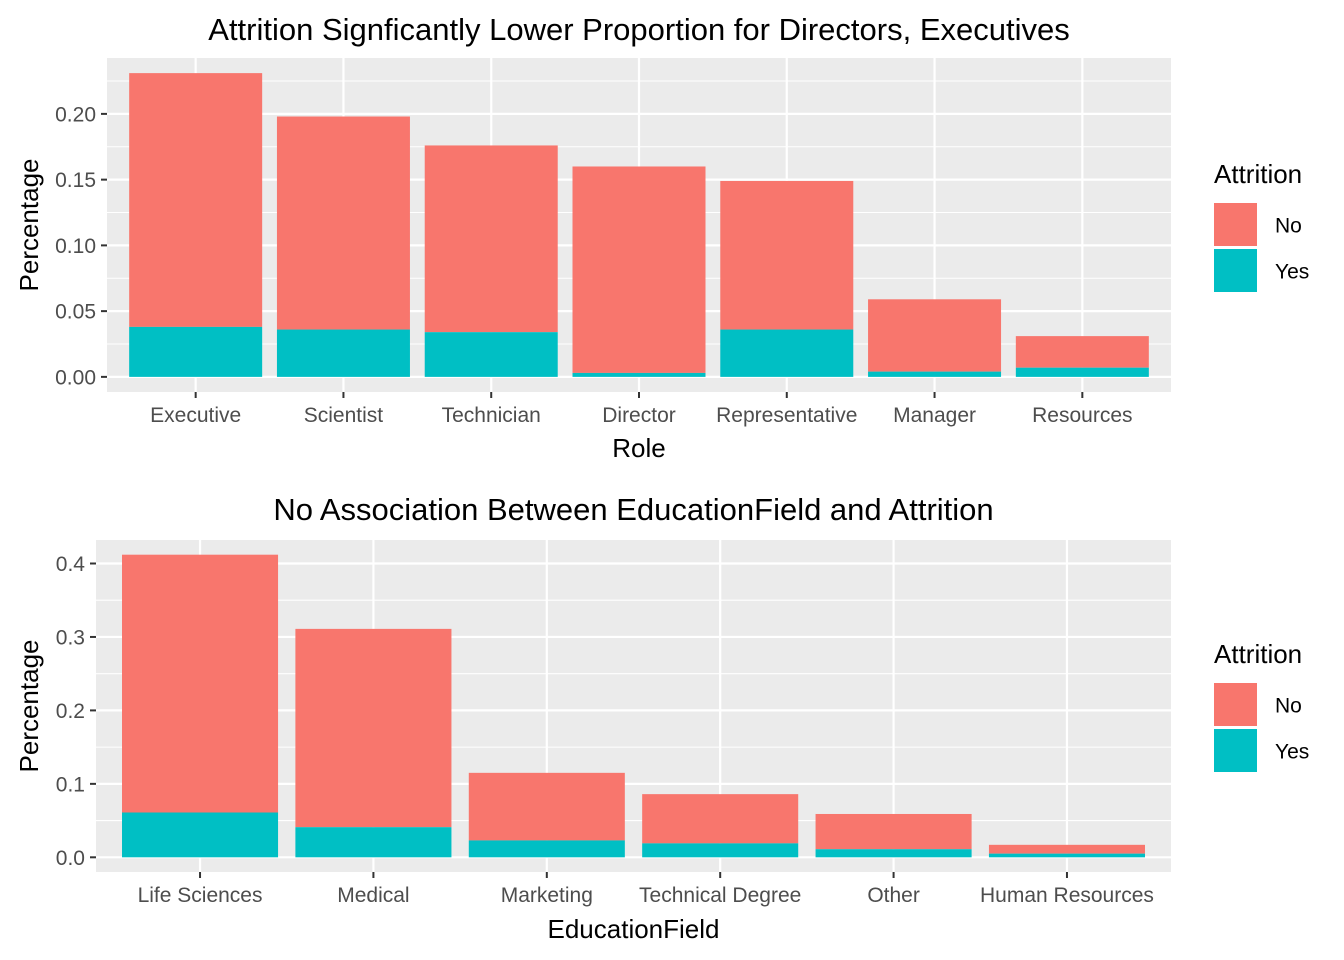 The width and height of the screenshot is (1344, 960). Describe the element at coordinates (893, 895) in the screenshot. I see `x-tick-label: Other` at that location.